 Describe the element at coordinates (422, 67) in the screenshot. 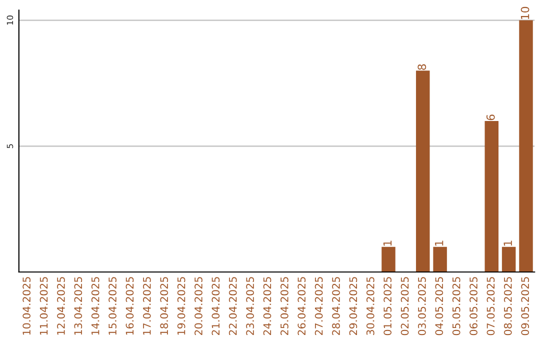

I see `data-label: 8` at that location.